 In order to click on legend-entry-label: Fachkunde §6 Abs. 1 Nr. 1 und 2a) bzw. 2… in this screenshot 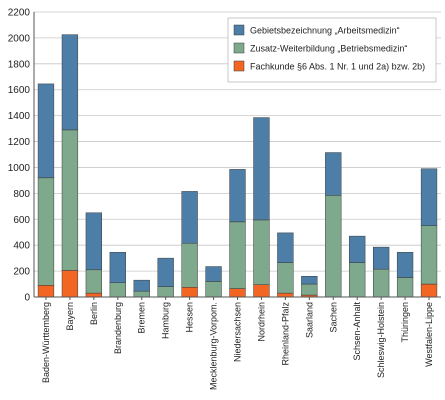, I will do `click(337, 67)`.